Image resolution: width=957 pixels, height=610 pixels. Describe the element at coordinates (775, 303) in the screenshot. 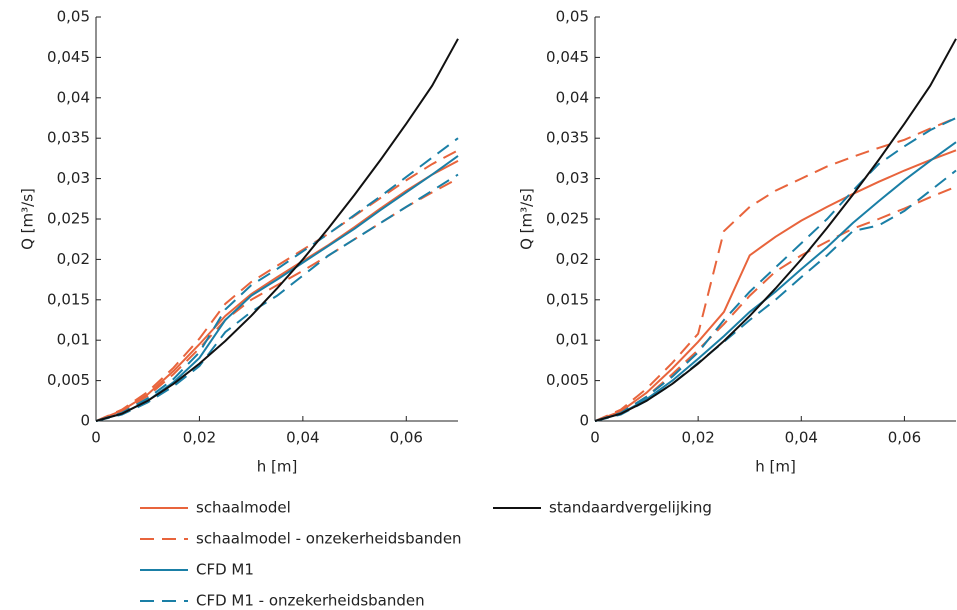

I see `band-line` at that location.